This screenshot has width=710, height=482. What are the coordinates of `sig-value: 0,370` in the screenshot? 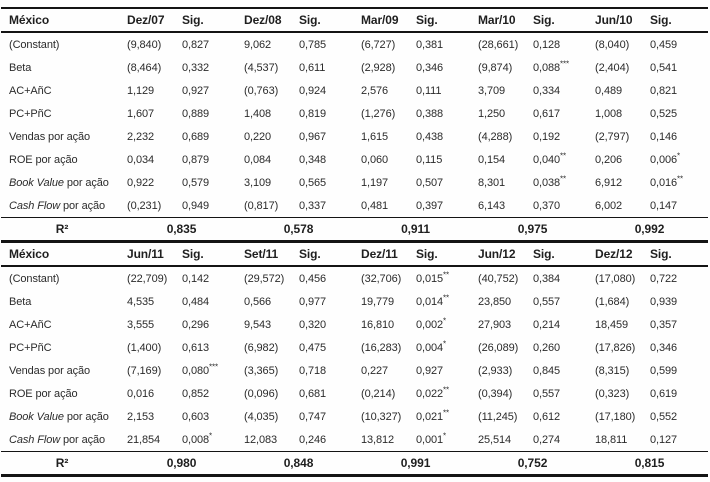 It's located at (547, 205).